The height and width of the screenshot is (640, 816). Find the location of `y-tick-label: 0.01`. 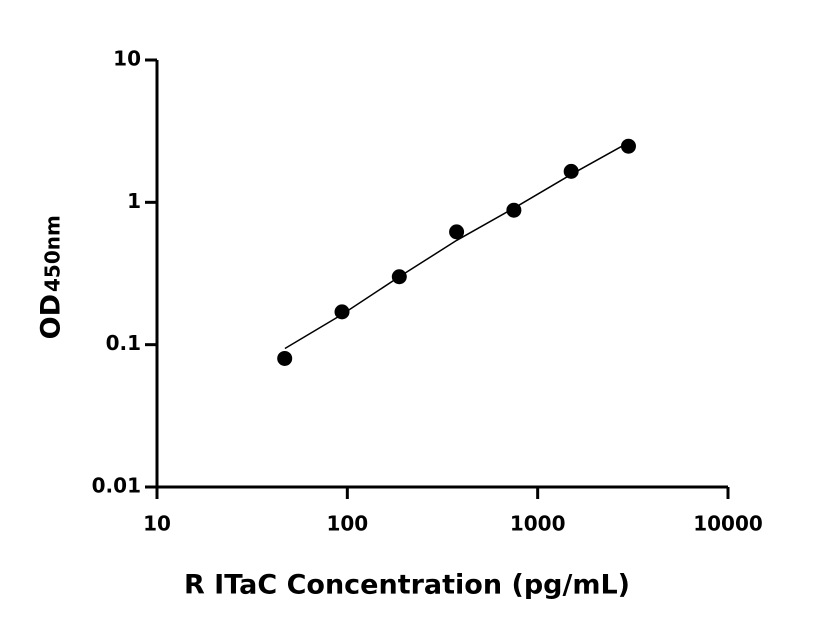

y-tick-label: 0.01 is located at coordinates (116, 486).